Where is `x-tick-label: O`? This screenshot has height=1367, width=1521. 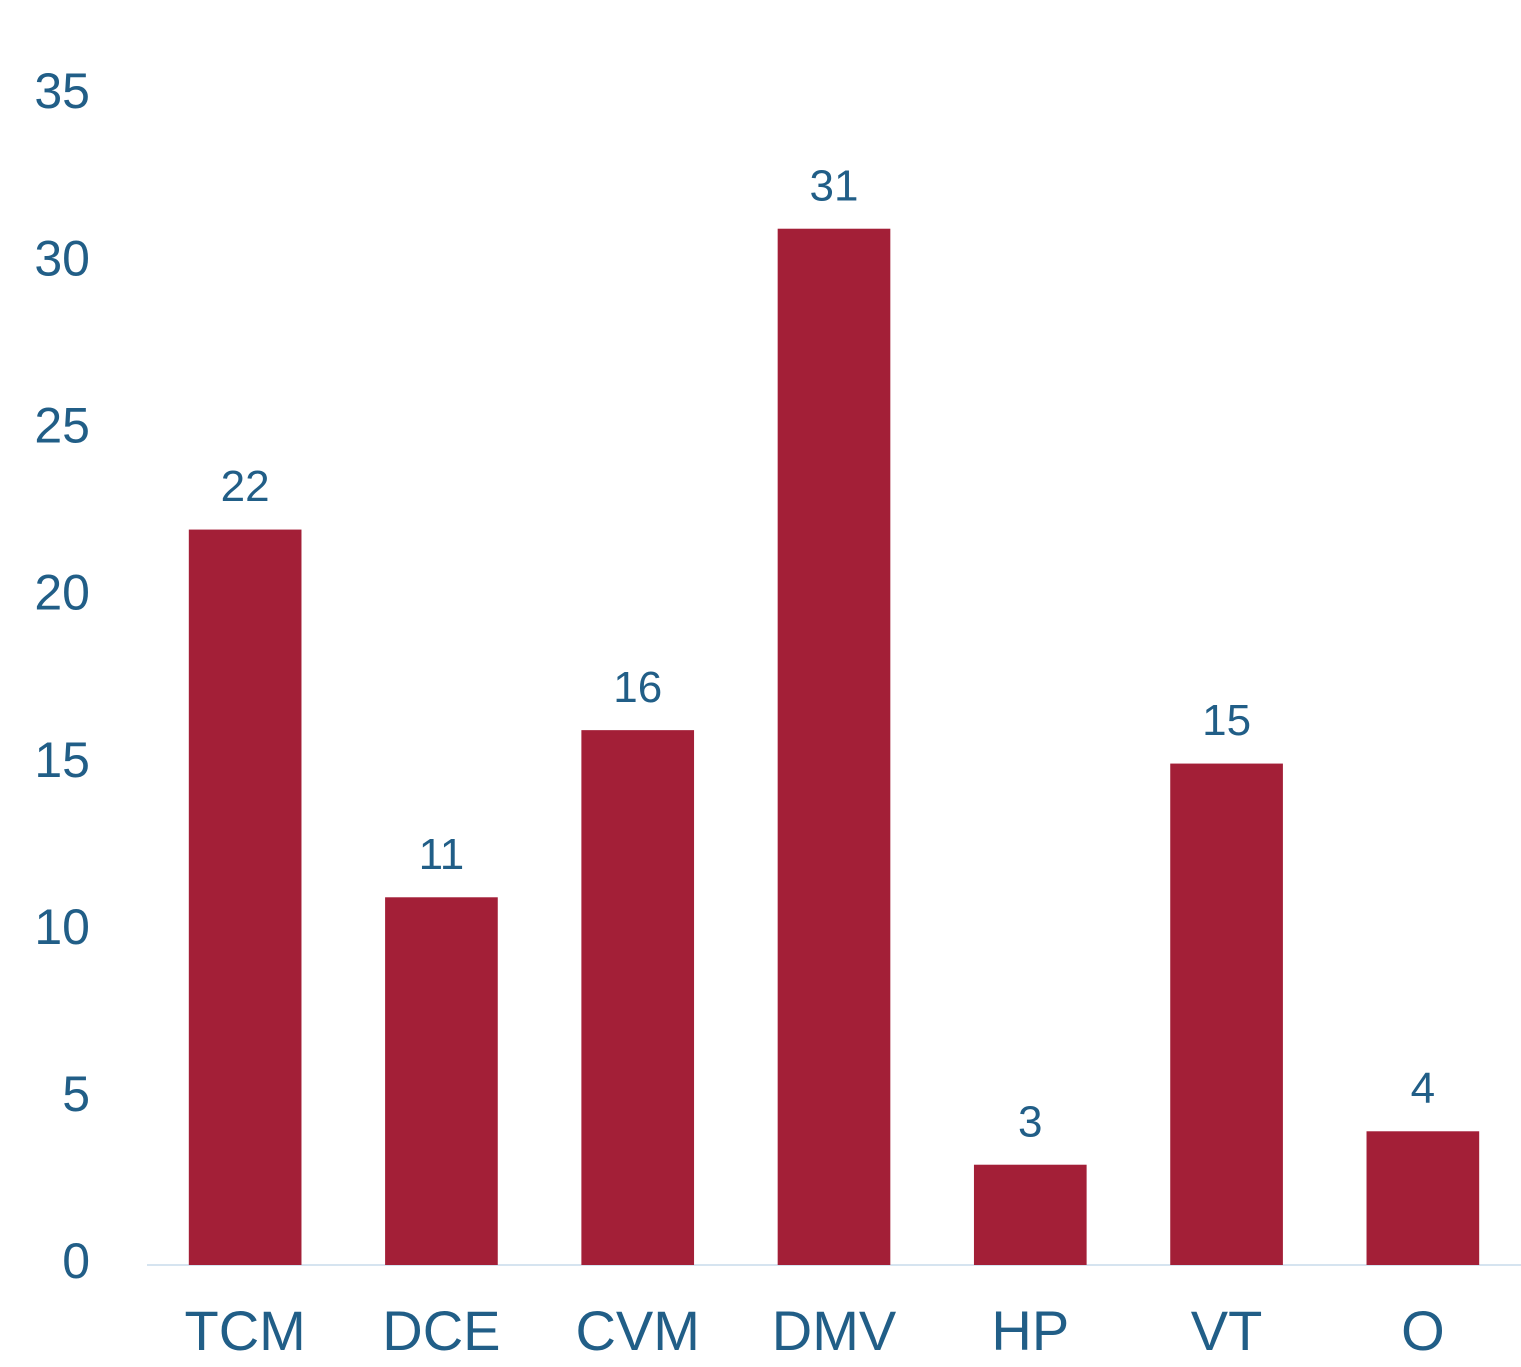 x-tick-label: O is located at coordinates (1423, 1330).